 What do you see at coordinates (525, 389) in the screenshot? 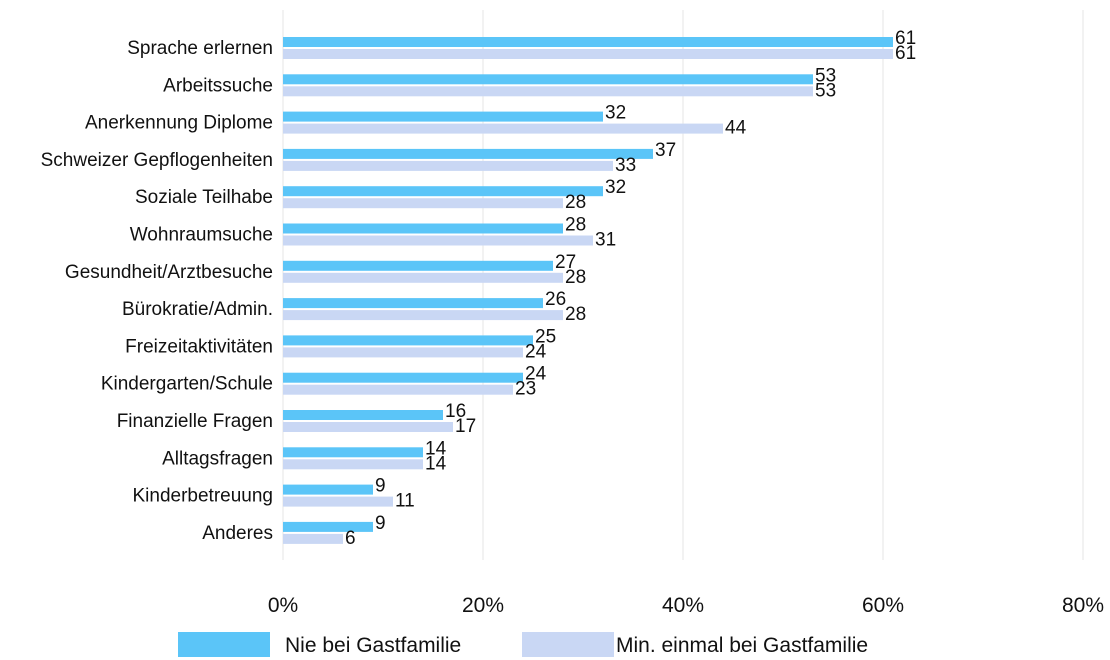
I see `data-label: 23` at bounding box center [525, 389].